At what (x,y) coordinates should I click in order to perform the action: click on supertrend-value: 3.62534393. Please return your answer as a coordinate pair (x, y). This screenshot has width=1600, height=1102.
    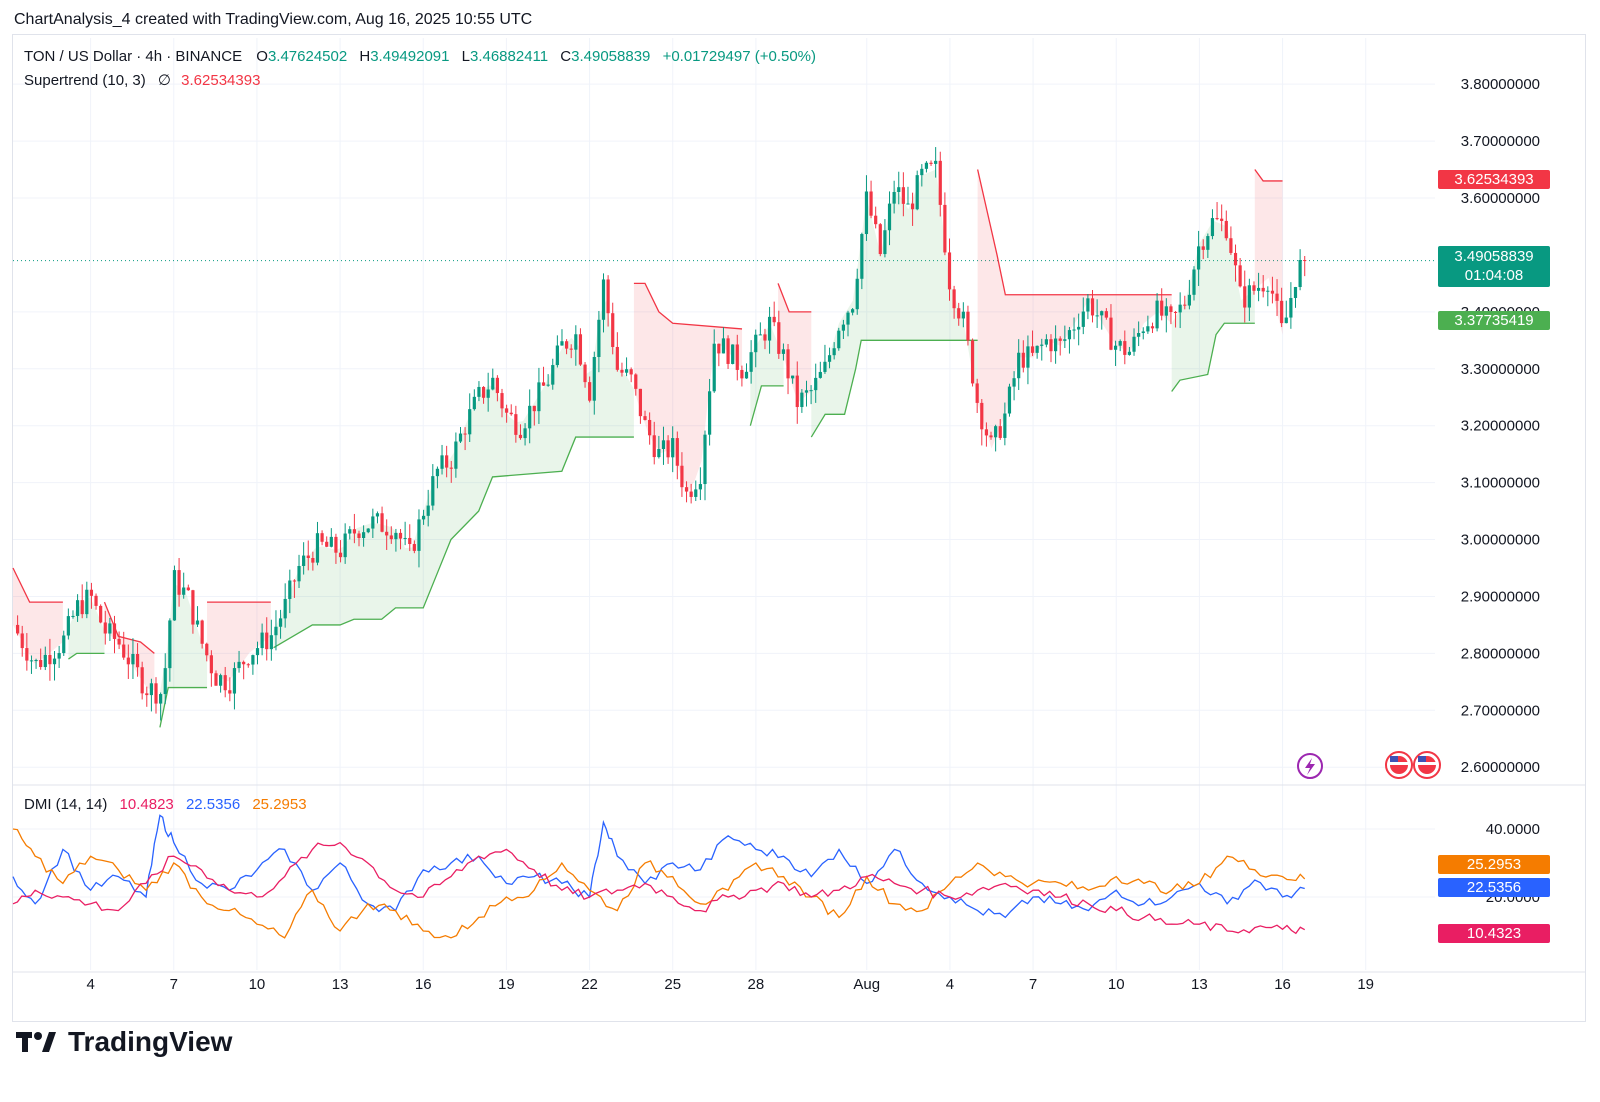
    Looking at the image, I should click on (221, 80).